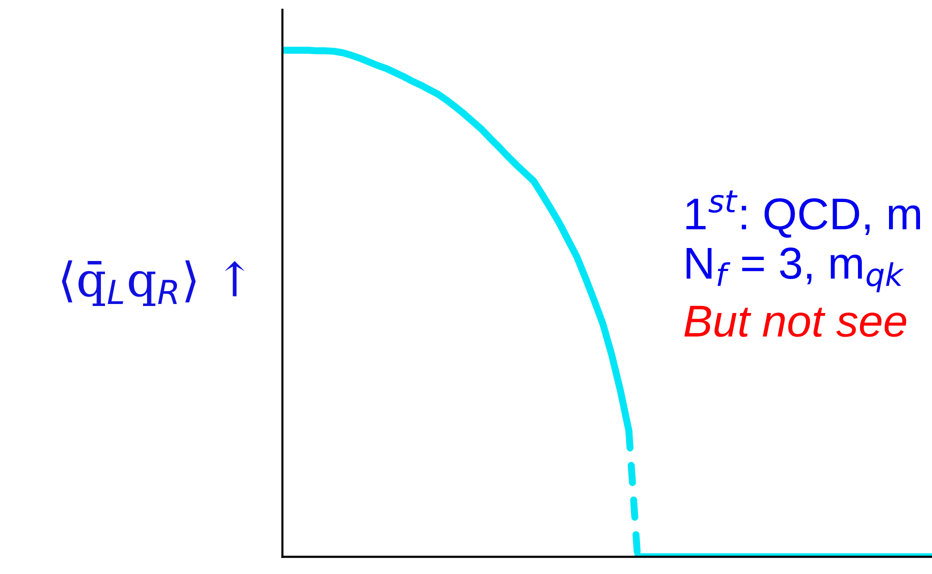 This screenshot has width=932, height=574. Describe the element at coordinates (795, 321) in the screenshot. I see `annotation: But not see` at that location.